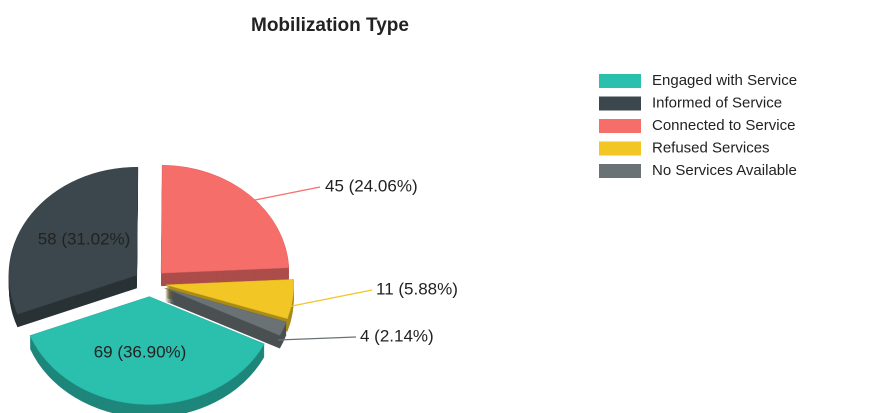 The width and height of the screenshot is (873, 413). Describe the element at coordinates (371, 185) in the screenshot. I see `data-label: 45 (24.06%)` at that location.